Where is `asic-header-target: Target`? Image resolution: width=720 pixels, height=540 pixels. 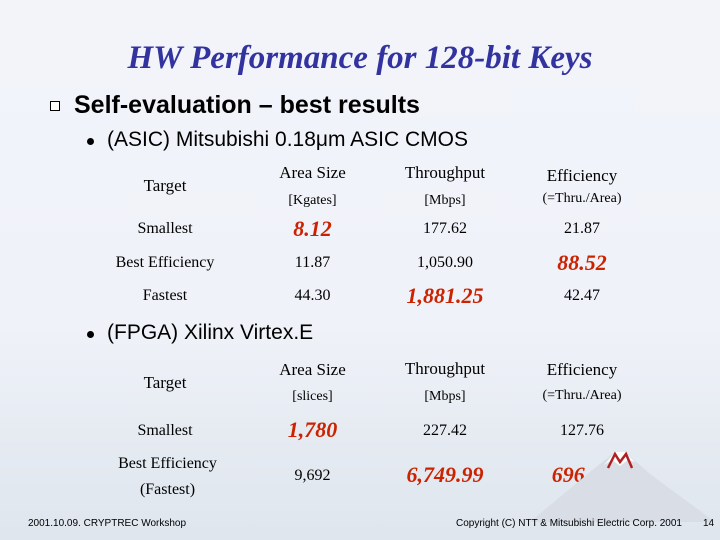
asic-header-target: Target is located at coordinates (165, 185).